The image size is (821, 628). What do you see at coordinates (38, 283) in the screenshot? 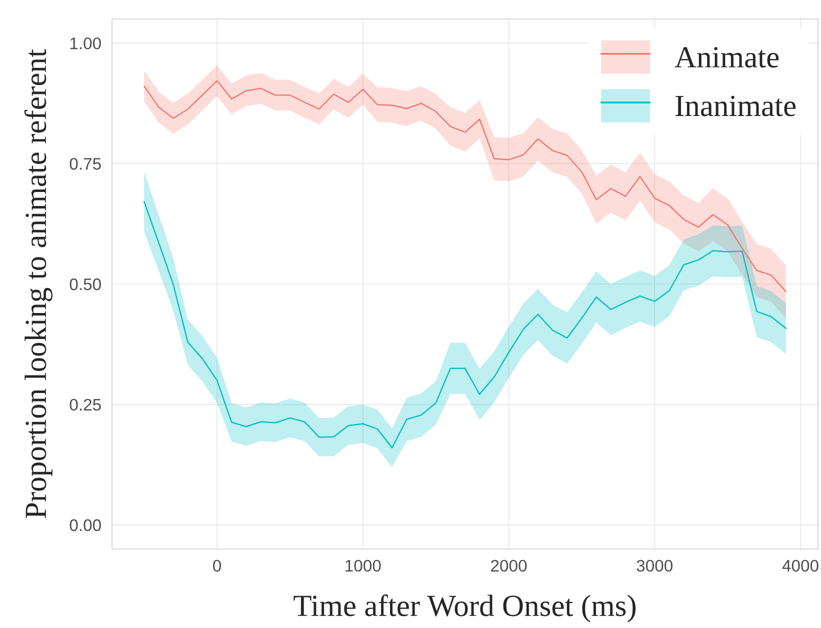
I see `y-axis-title: Proportion looking to animate referent` at bounding box center [38, 283].